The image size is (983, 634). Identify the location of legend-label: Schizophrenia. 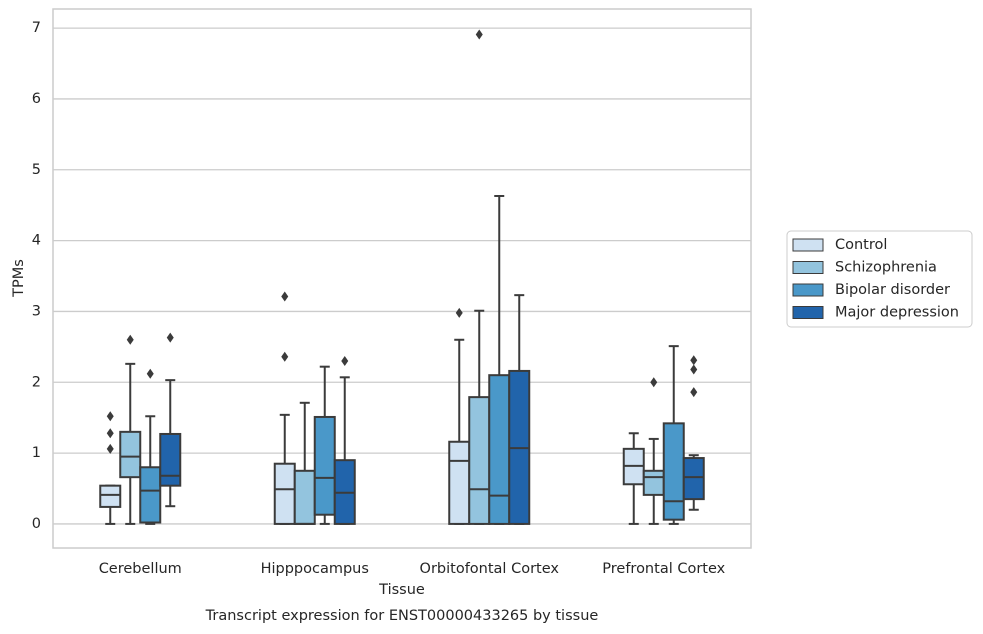
(886, 268).